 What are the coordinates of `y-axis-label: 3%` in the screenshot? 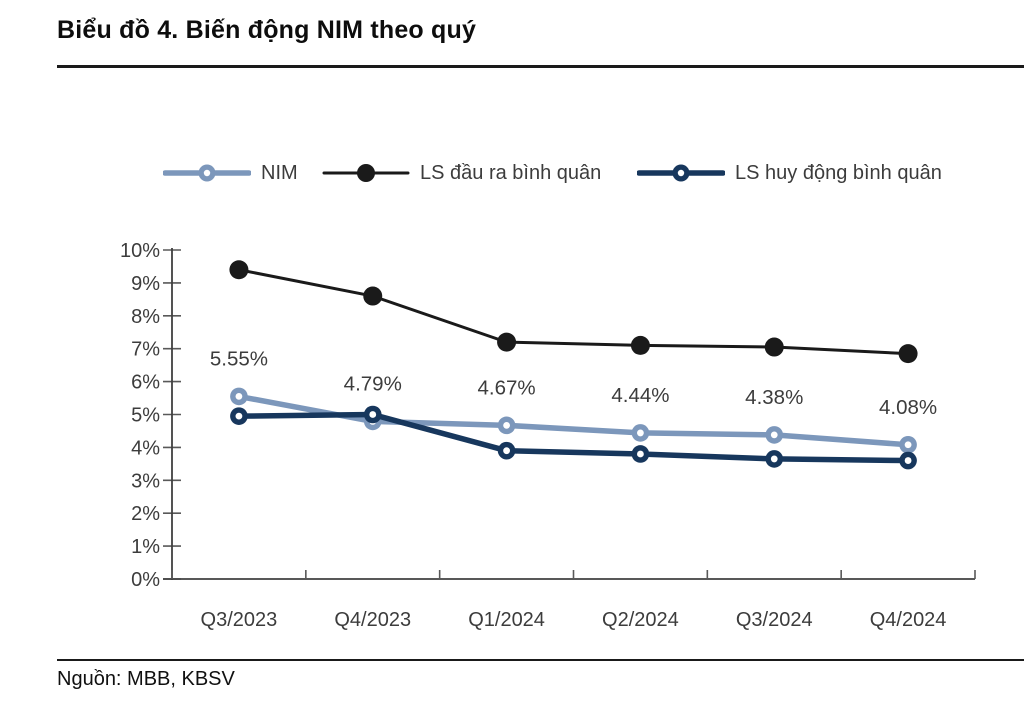 It's located at (145, 481).